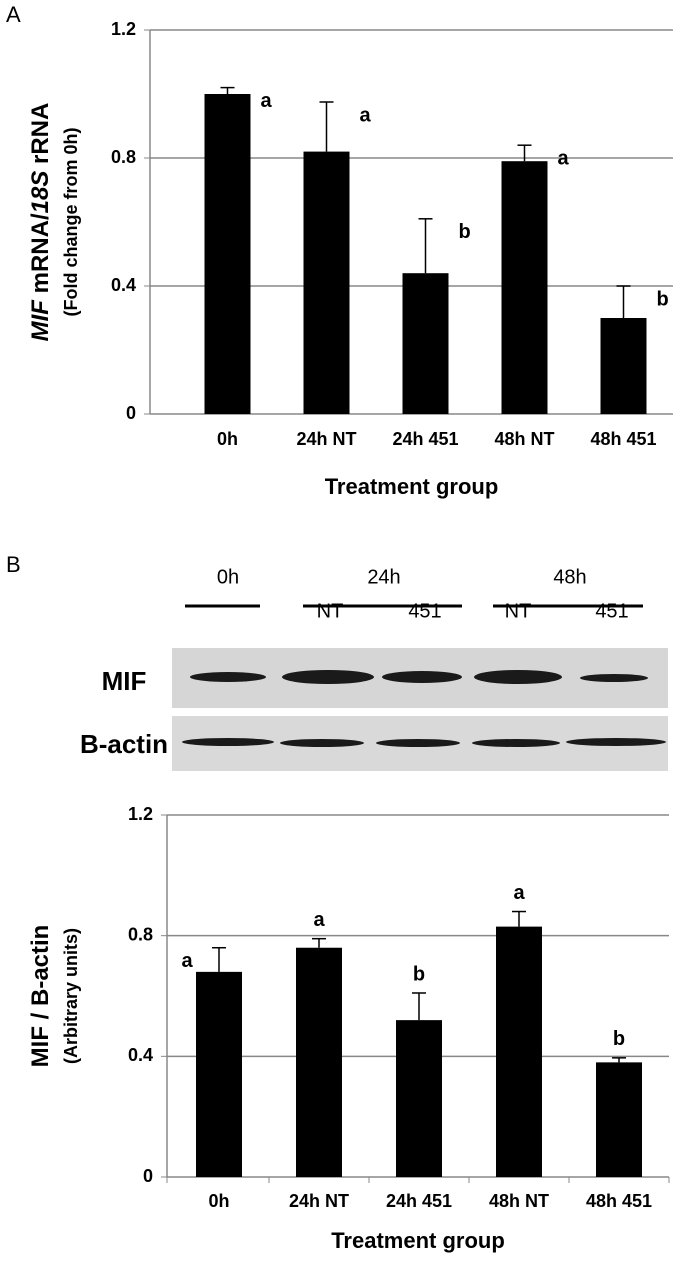  What do you see at coordinates (13, 564) in the screenshot?
I see `panel-label: B` at bounding box center [13, 564].